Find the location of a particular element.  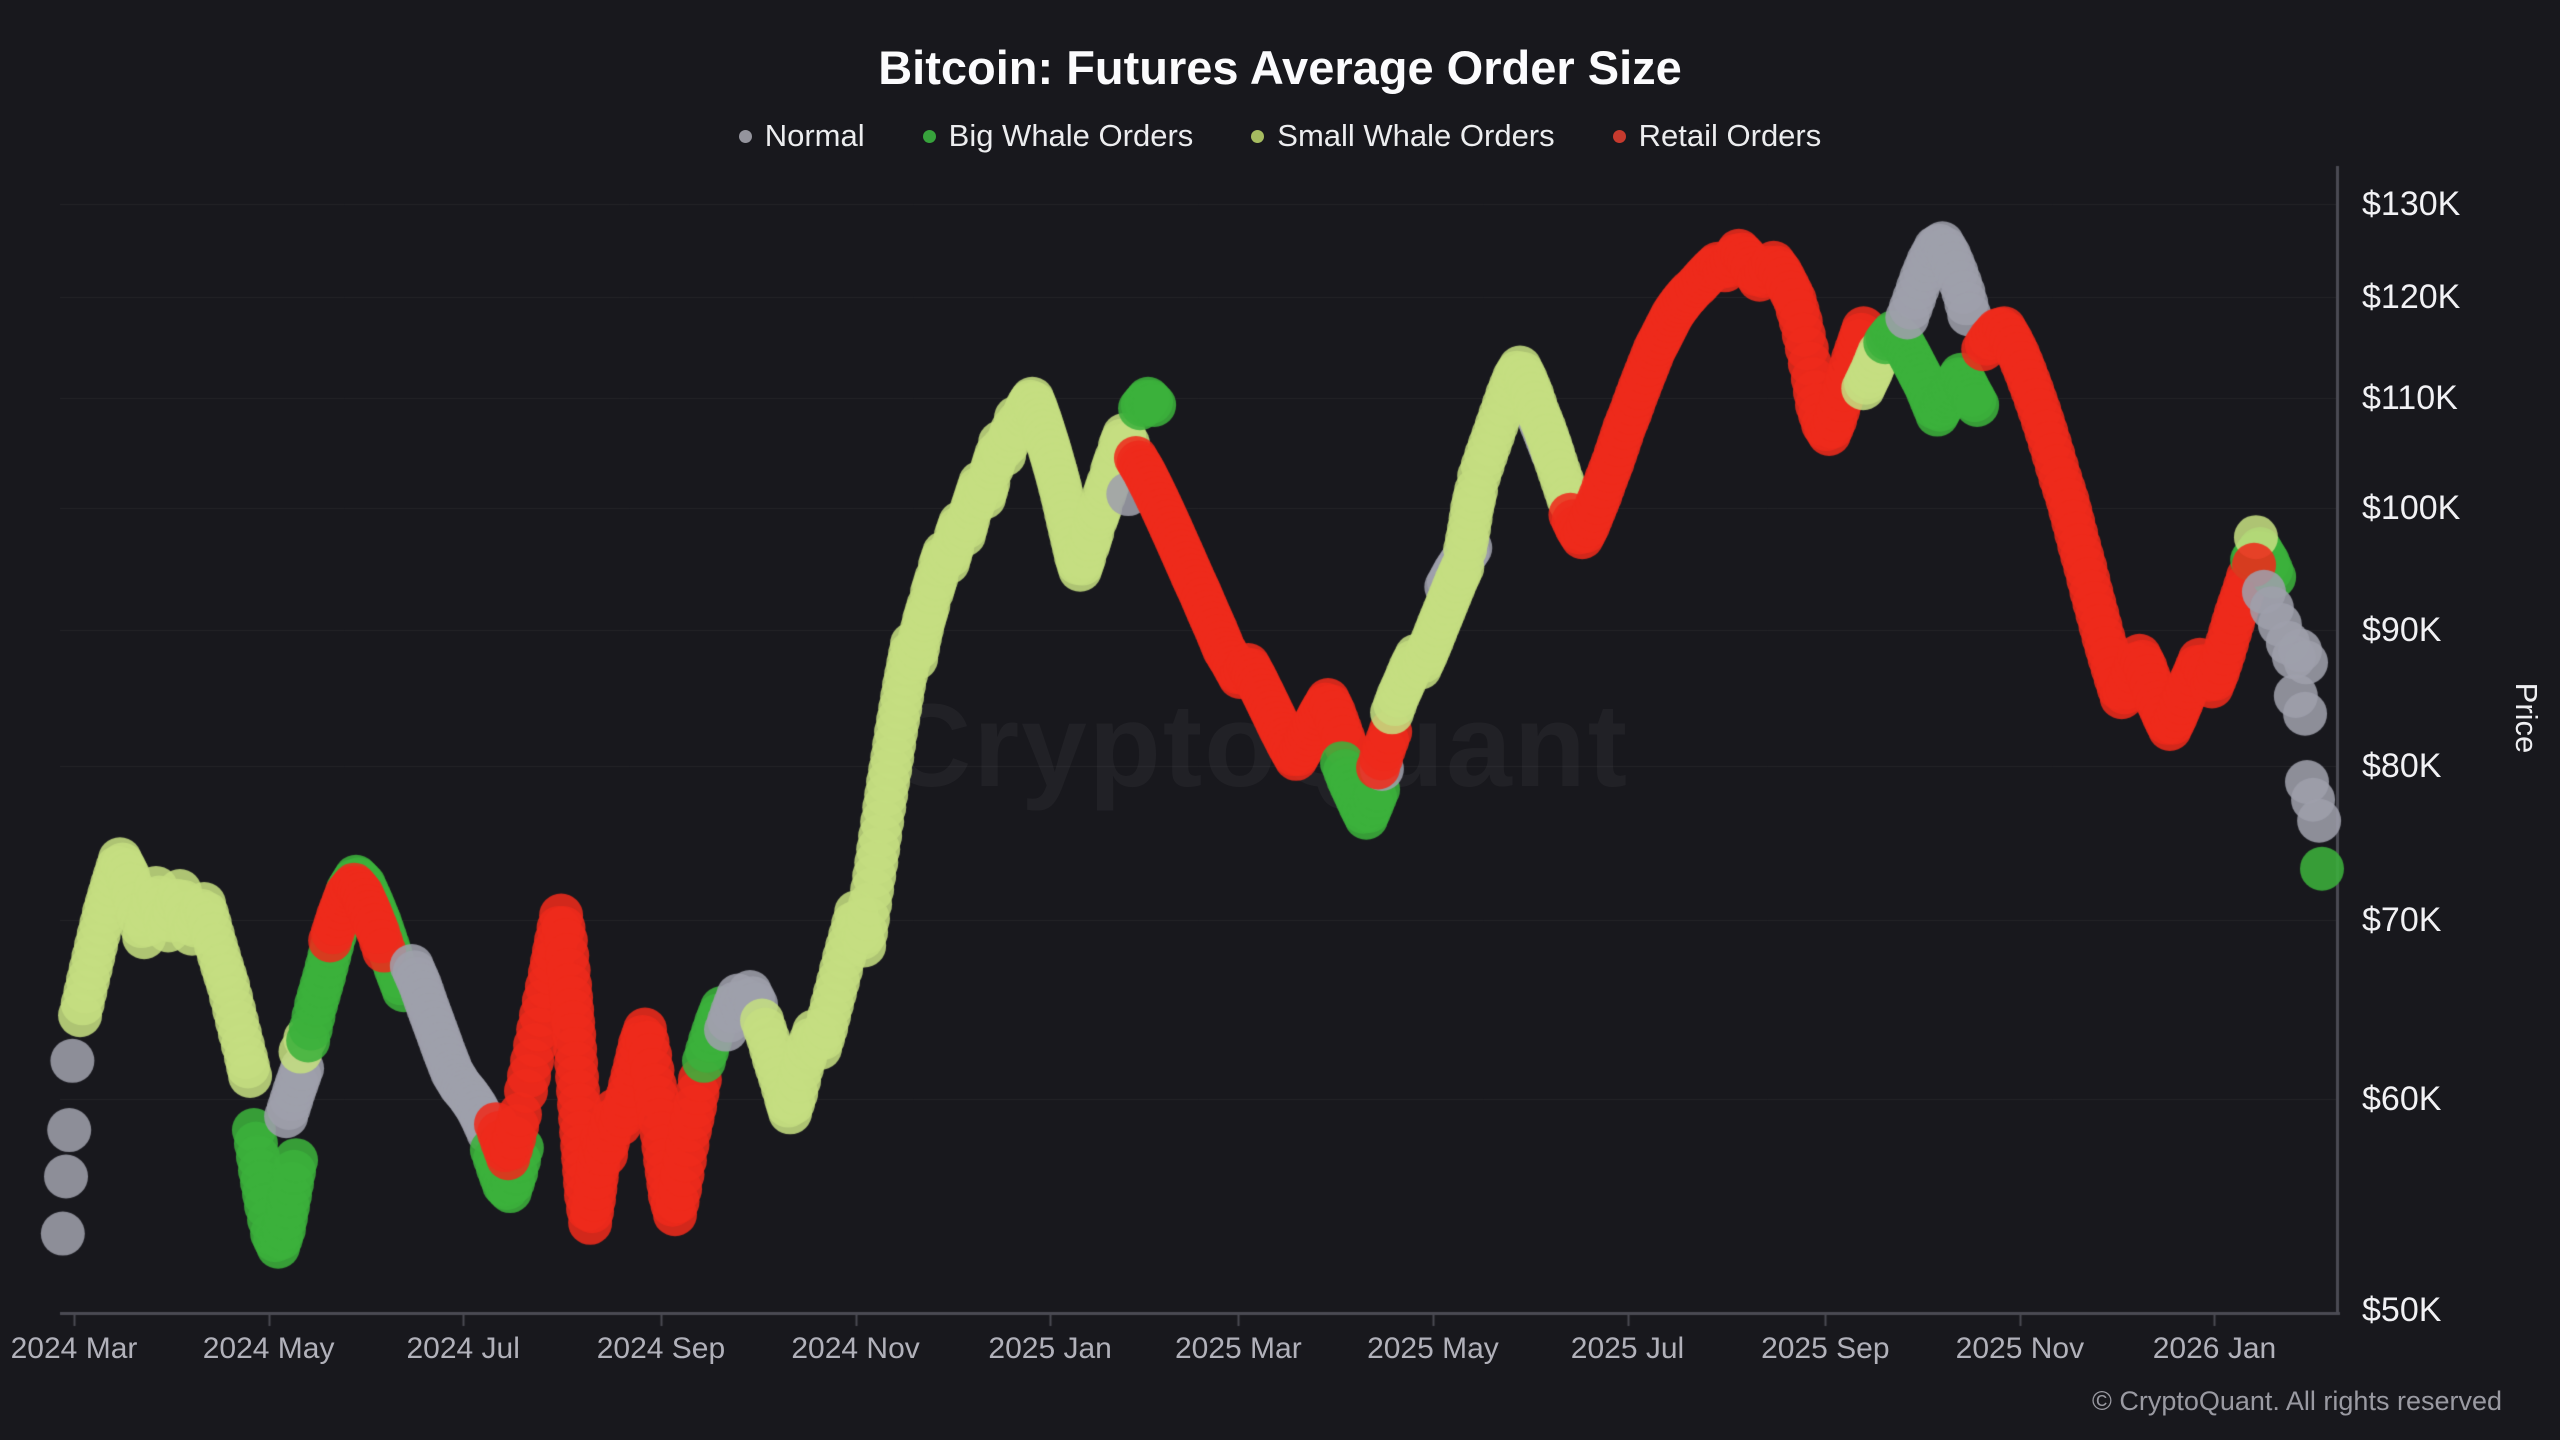

copyright-notice: © CryptoQuant. All rights reserved is located at coordinates (2296, 1401).